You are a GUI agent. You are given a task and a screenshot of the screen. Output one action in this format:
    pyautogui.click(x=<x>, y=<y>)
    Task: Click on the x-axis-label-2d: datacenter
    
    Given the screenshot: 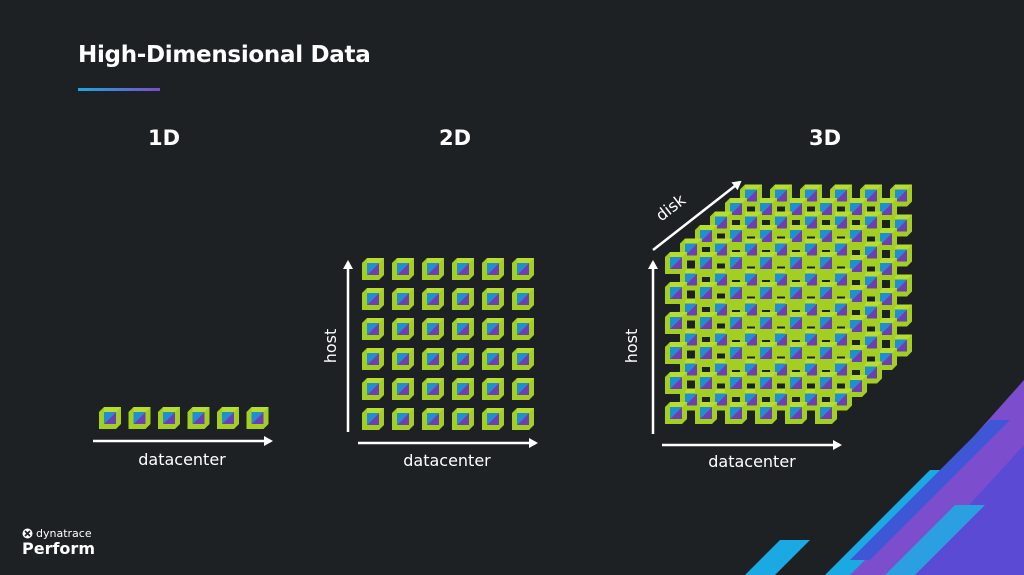 What is the action you would take?
    pyautogui.click(x=447, y=460)
    